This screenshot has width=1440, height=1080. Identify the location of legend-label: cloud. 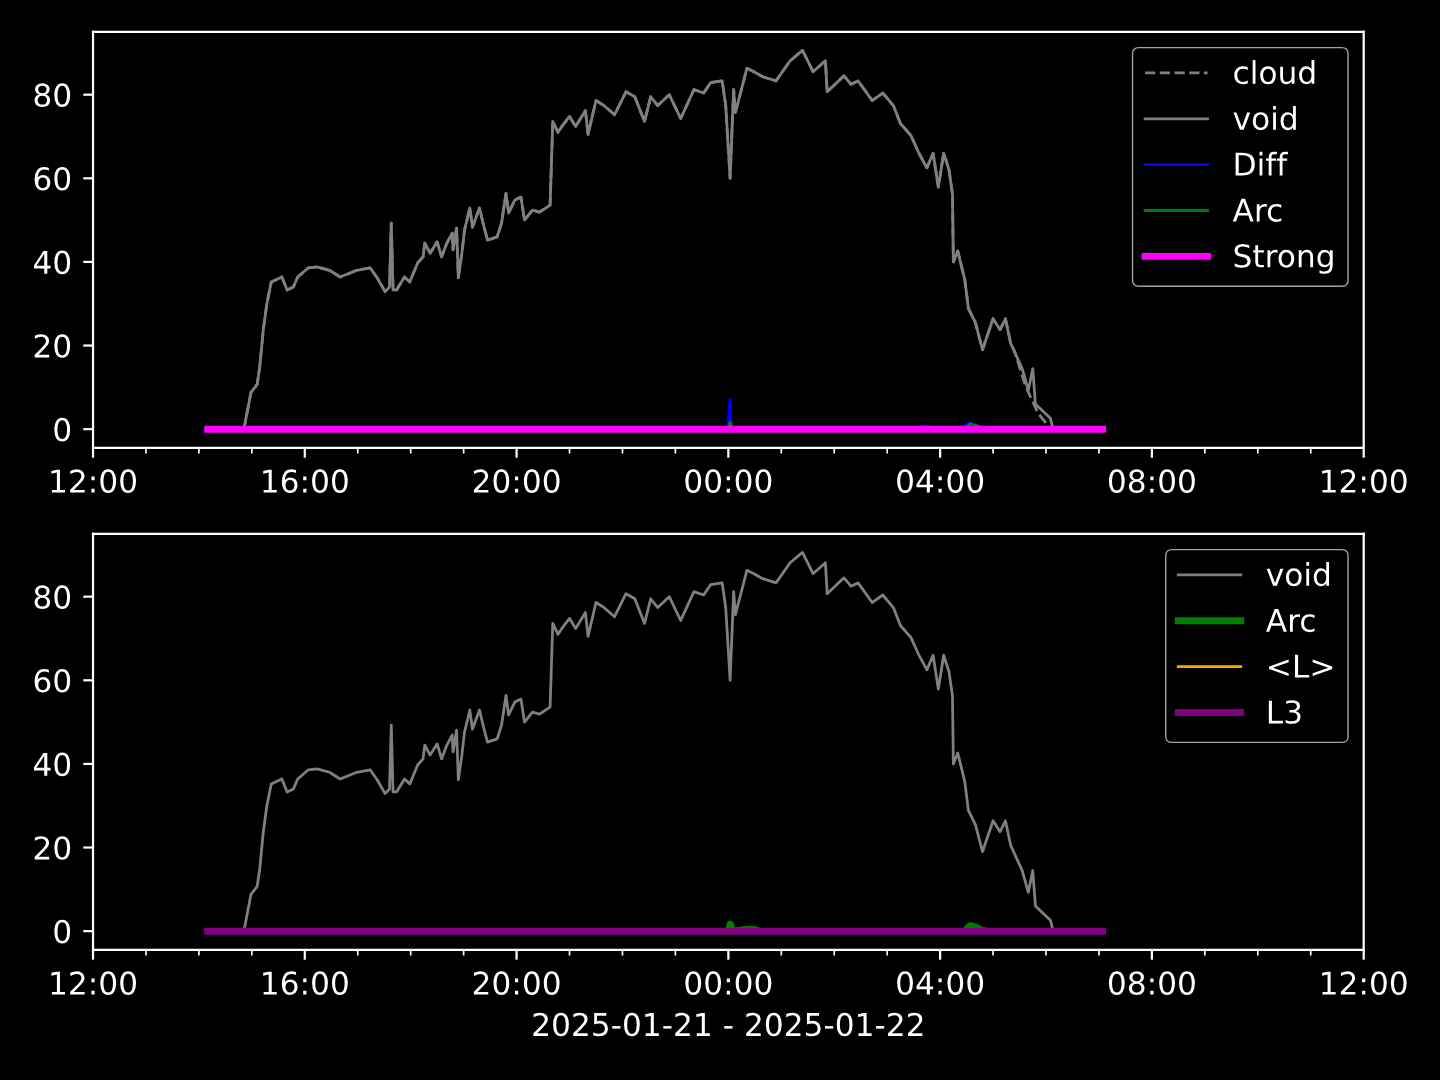
(1274, 72).